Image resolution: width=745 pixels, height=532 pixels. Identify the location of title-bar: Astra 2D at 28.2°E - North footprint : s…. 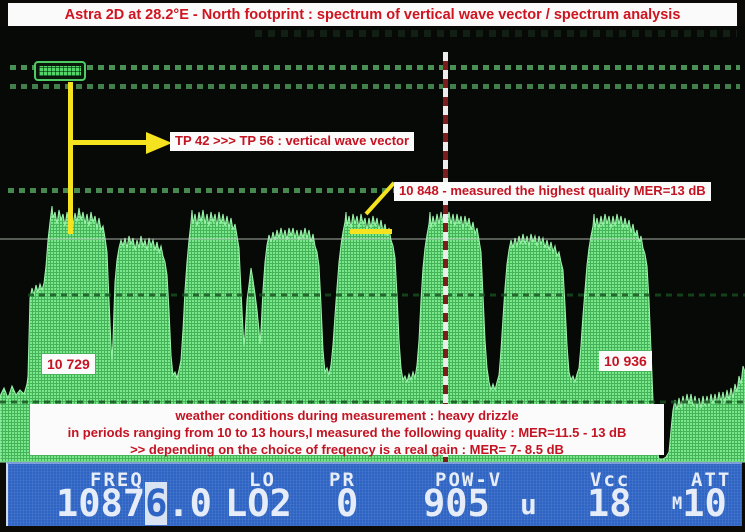
(372, 14).